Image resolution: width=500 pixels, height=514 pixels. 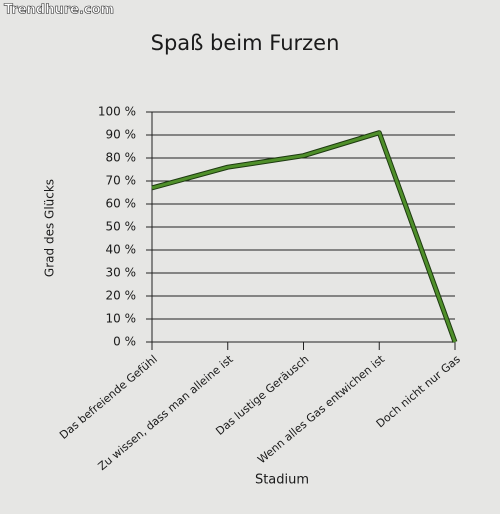 I want to click on chart-title: Spaß beim Furzen, so click(x=245, y=43).